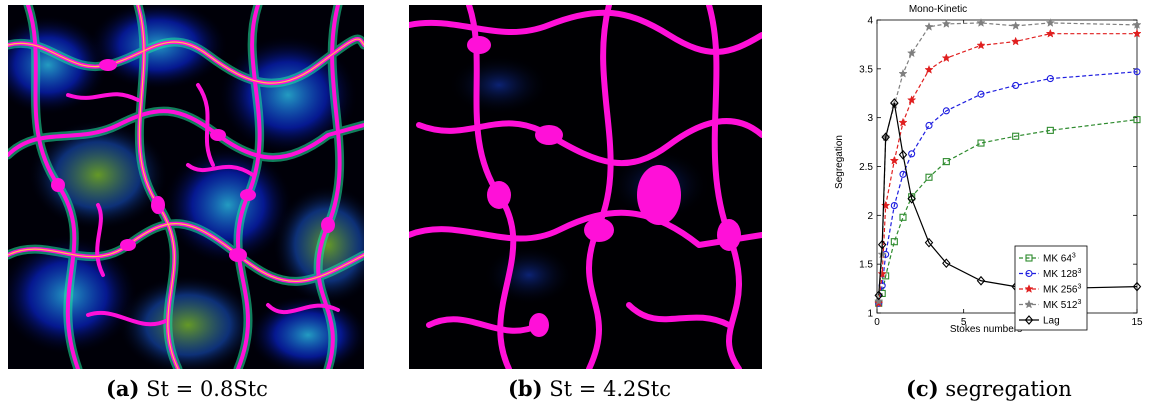 The width and height of the screenshot is (1149, 412). I want to click on x-axis-label: Stokes numbers, so click(986, 329).